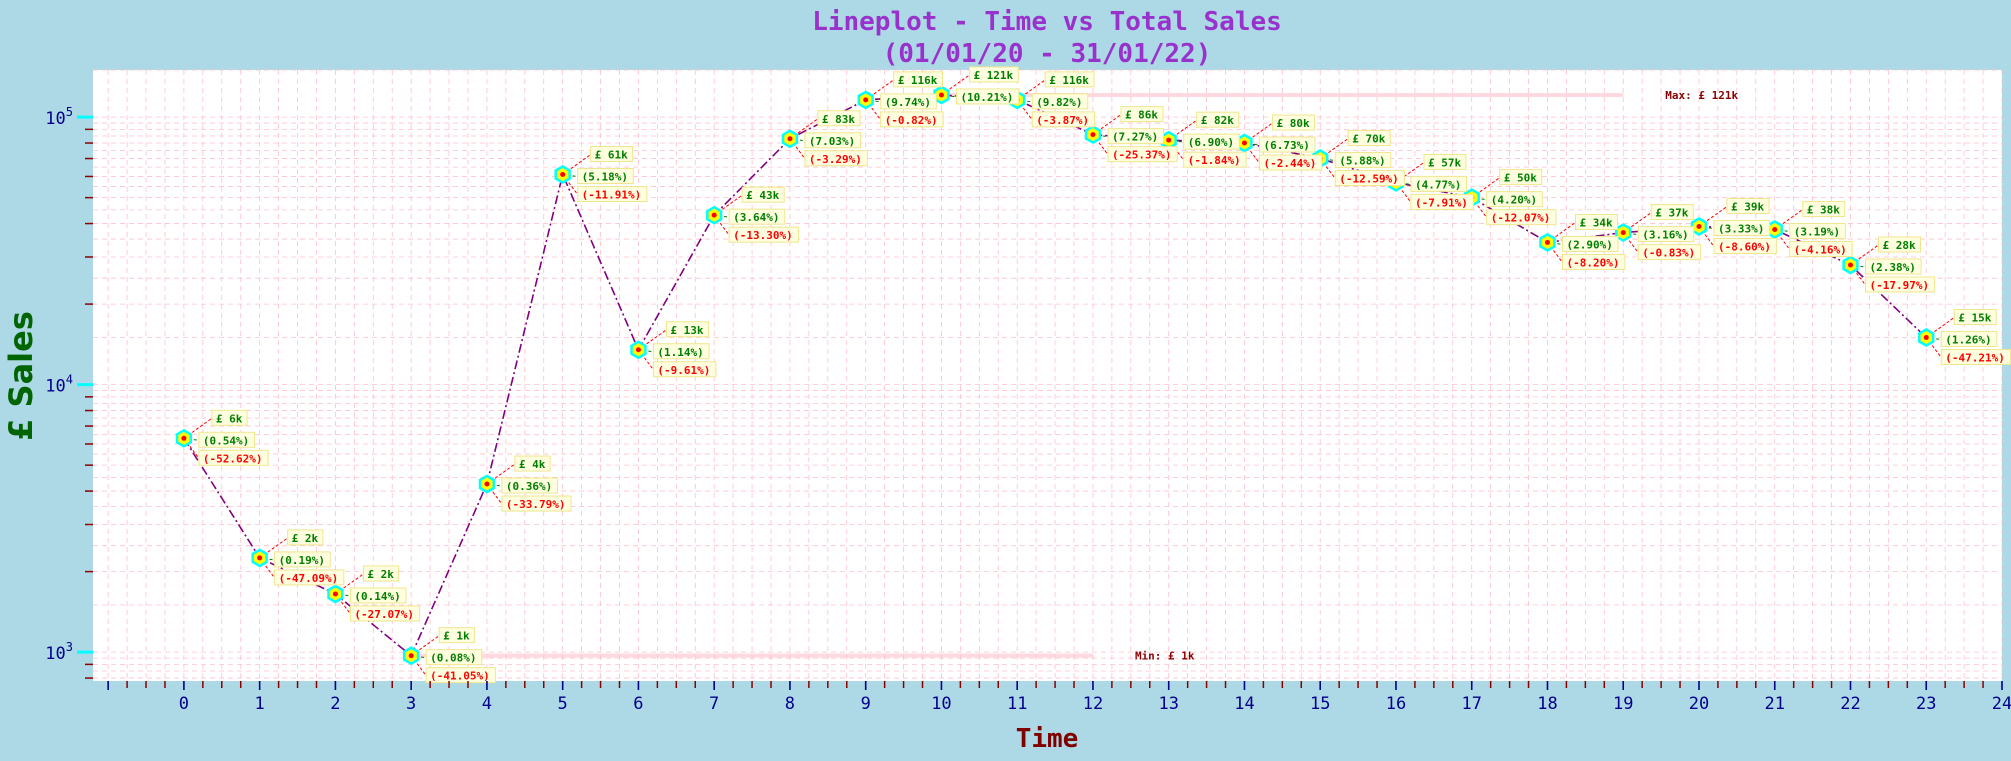  What do you see at coordinates (411, 704) in the screenshot?
I see `x-tick-label: 3` at bounding box center [411, 704].